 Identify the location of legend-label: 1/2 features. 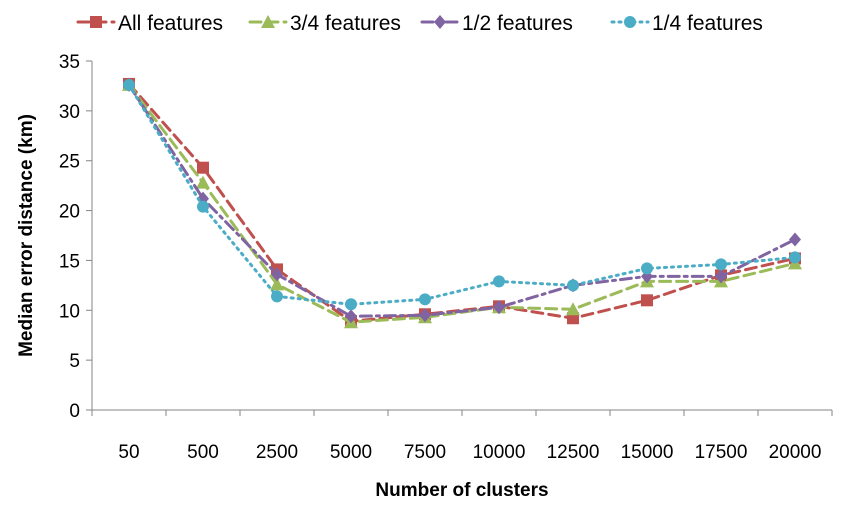
(517, 23).